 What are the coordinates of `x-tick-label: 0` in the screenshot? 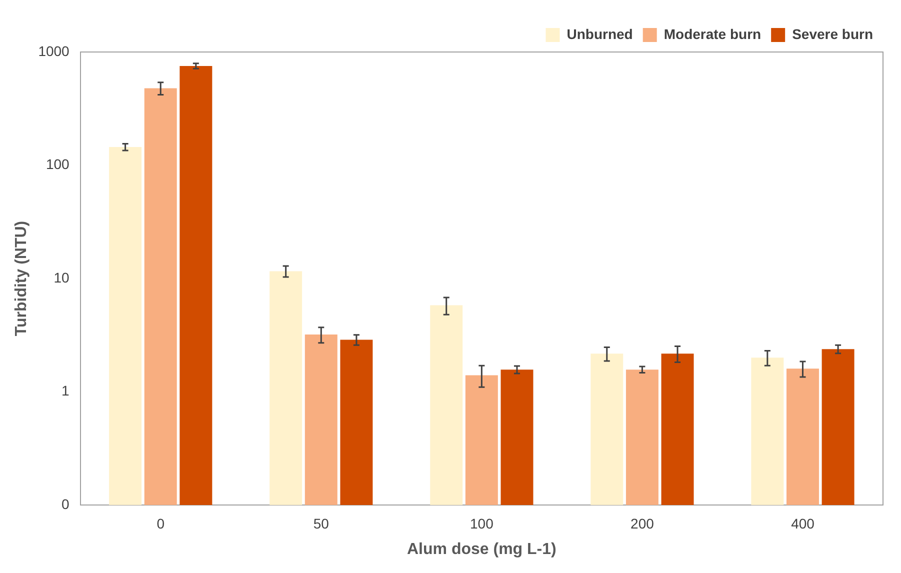 It's located at (160, 523).